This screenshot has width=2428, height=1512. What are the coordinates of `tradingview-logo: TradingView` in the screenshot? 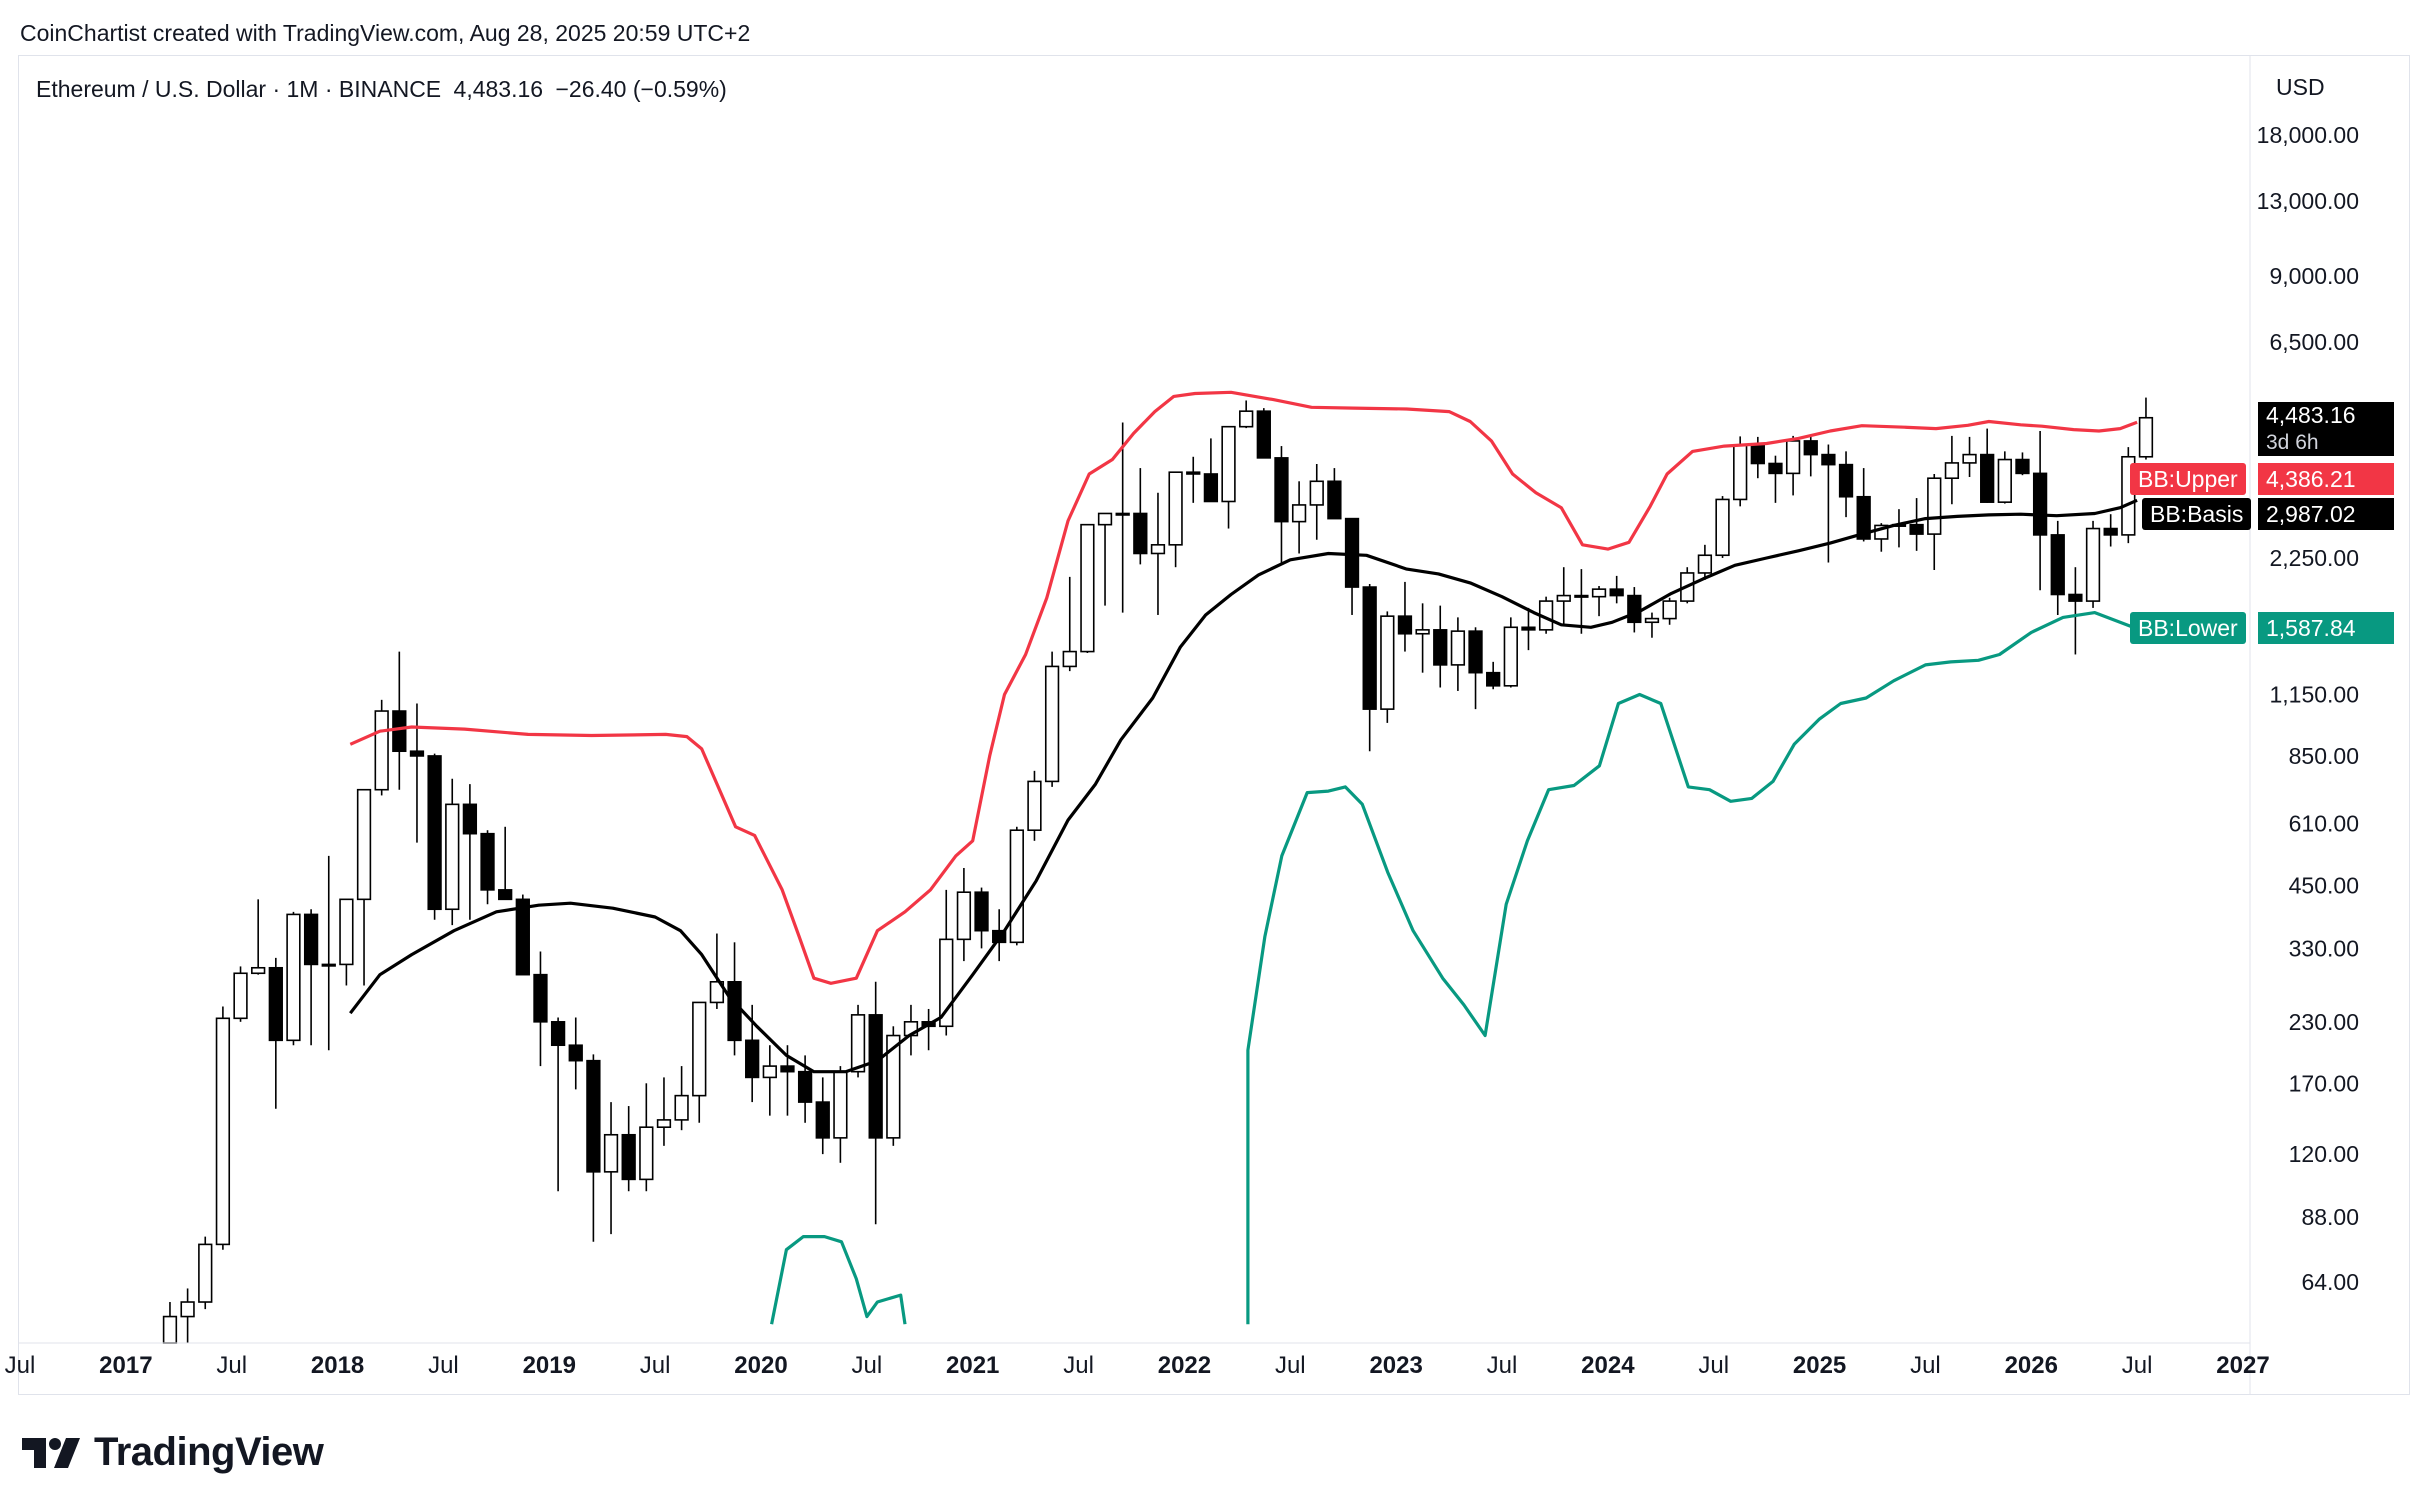 It's located at (173, 1452).